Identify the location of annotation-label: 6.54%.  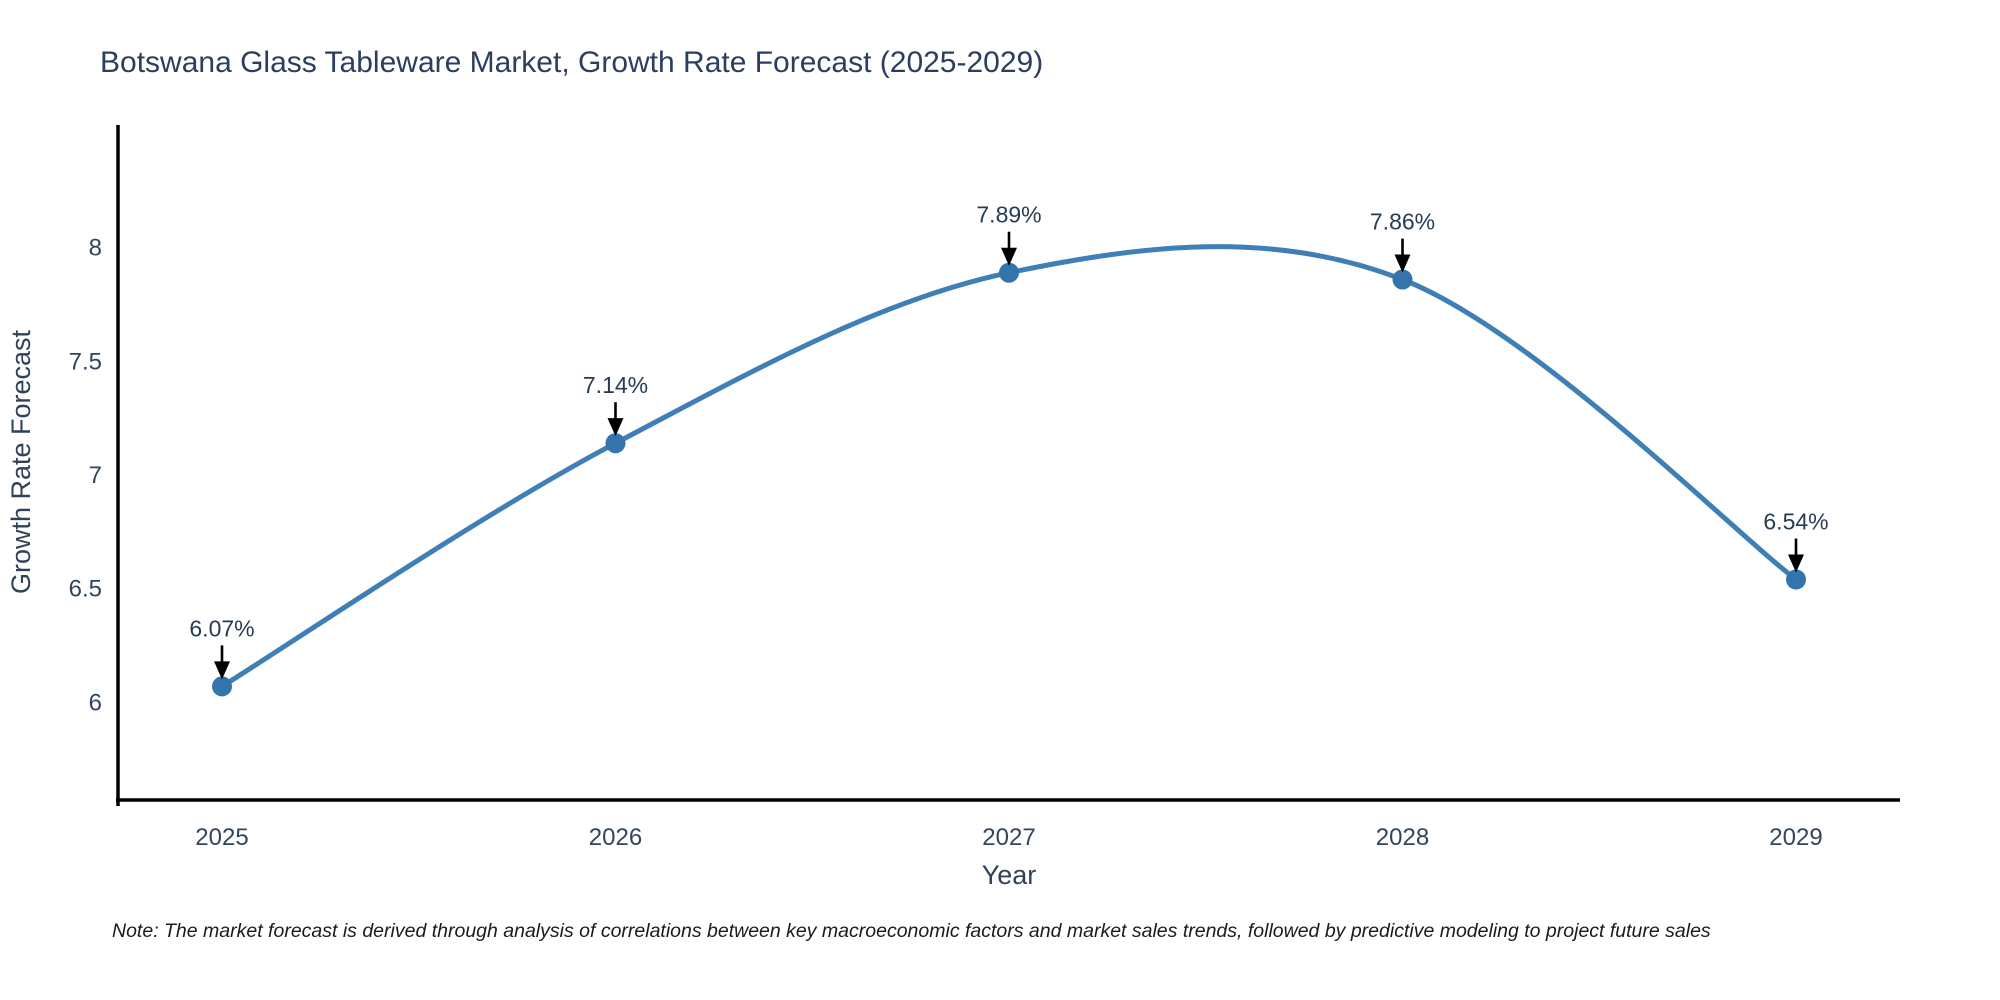
(1795, 522).